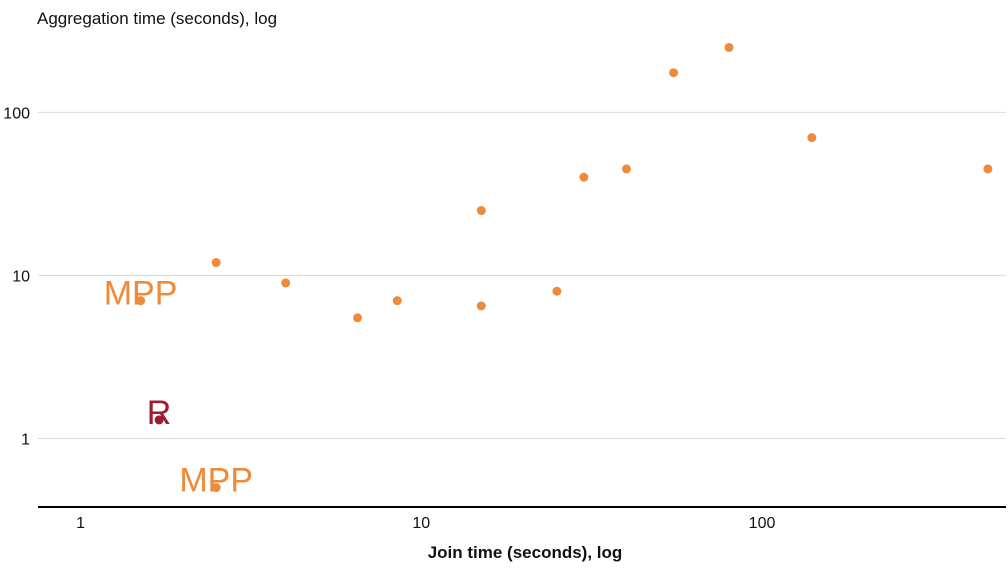 The image size is (1008, 576). What do you see at coordinates (525, 552) in the screenshot?
I see `x-axis-title: Join time (seconds), log` at bounding box center [525, 552].